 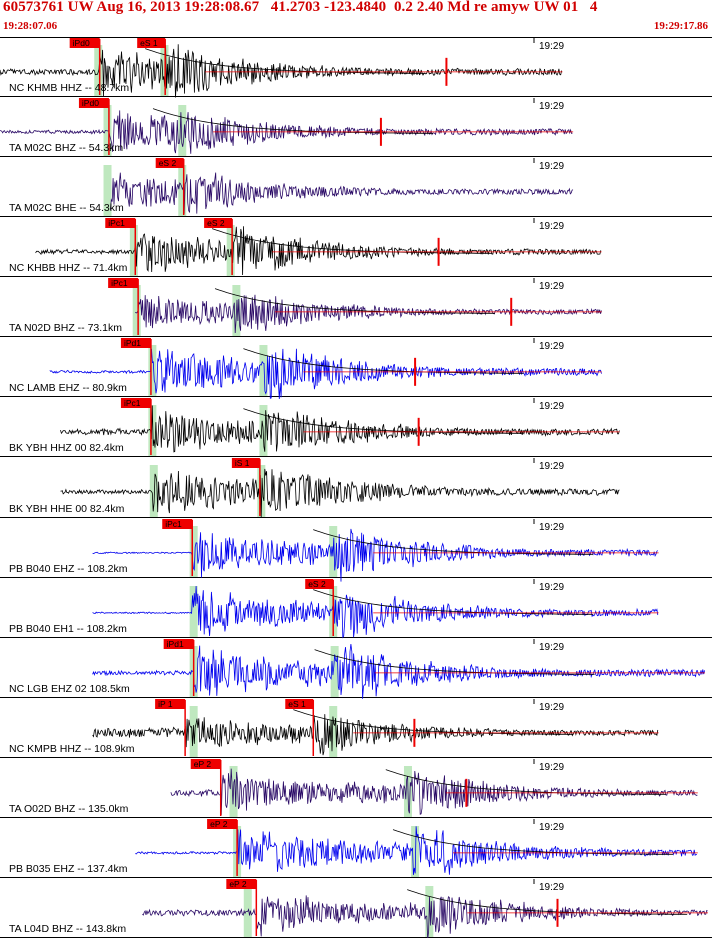 I want to click on trace-panel: 19:29 eP 2 TA O02D BHZ -- 135.0km, so click(x=356, y=788).